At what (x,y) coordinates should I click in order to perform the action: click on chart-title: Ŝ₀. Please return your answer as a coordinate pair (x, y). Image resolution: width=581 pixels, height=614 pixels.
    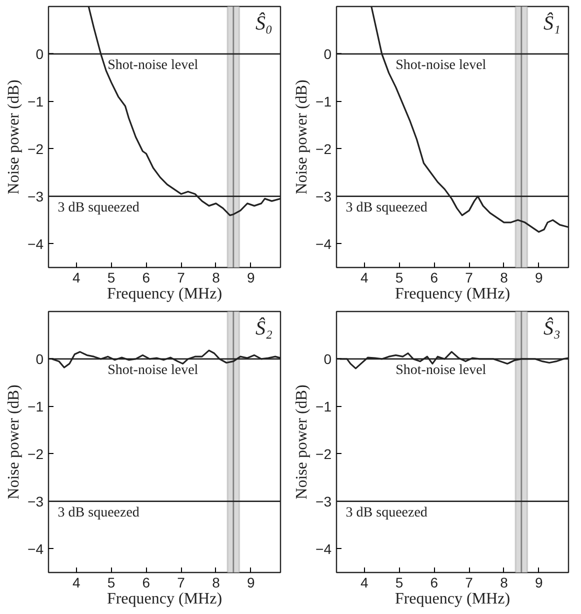
    Looking at the image, I should click on (264, 23).